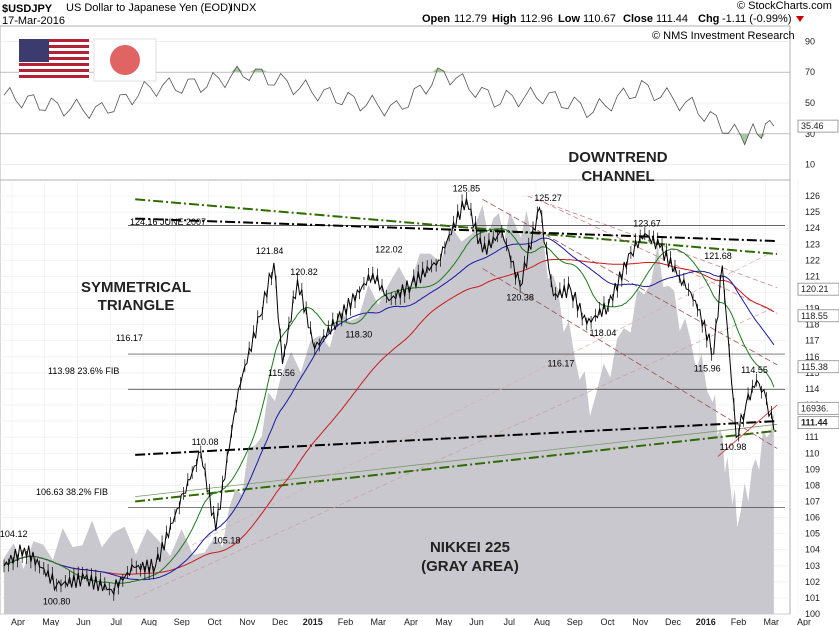 This screenshot has height=626, width=839. Describe the element at coordinates (812, 357) in the screenshot. I see `price-tick-label: 116` at that location.